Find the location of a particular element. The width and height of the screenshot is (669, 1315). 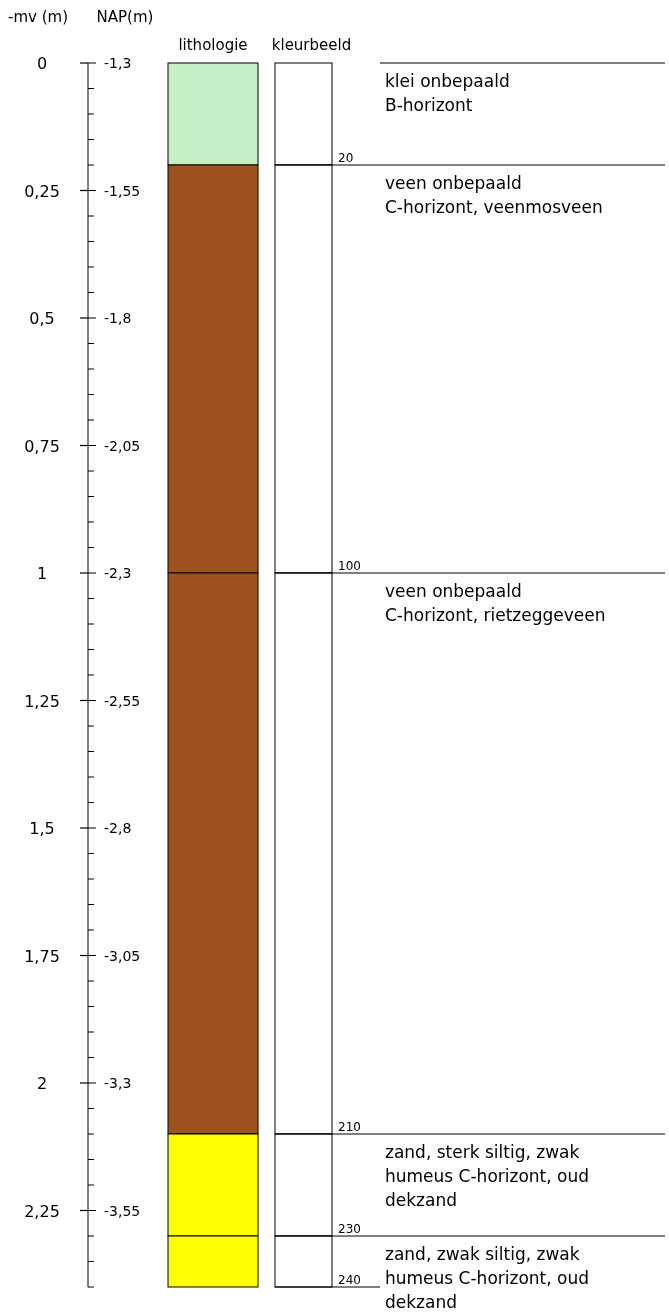

text: veen onbepaald C-horizont, rietzeggeveen is located at coordinates (495, 603).